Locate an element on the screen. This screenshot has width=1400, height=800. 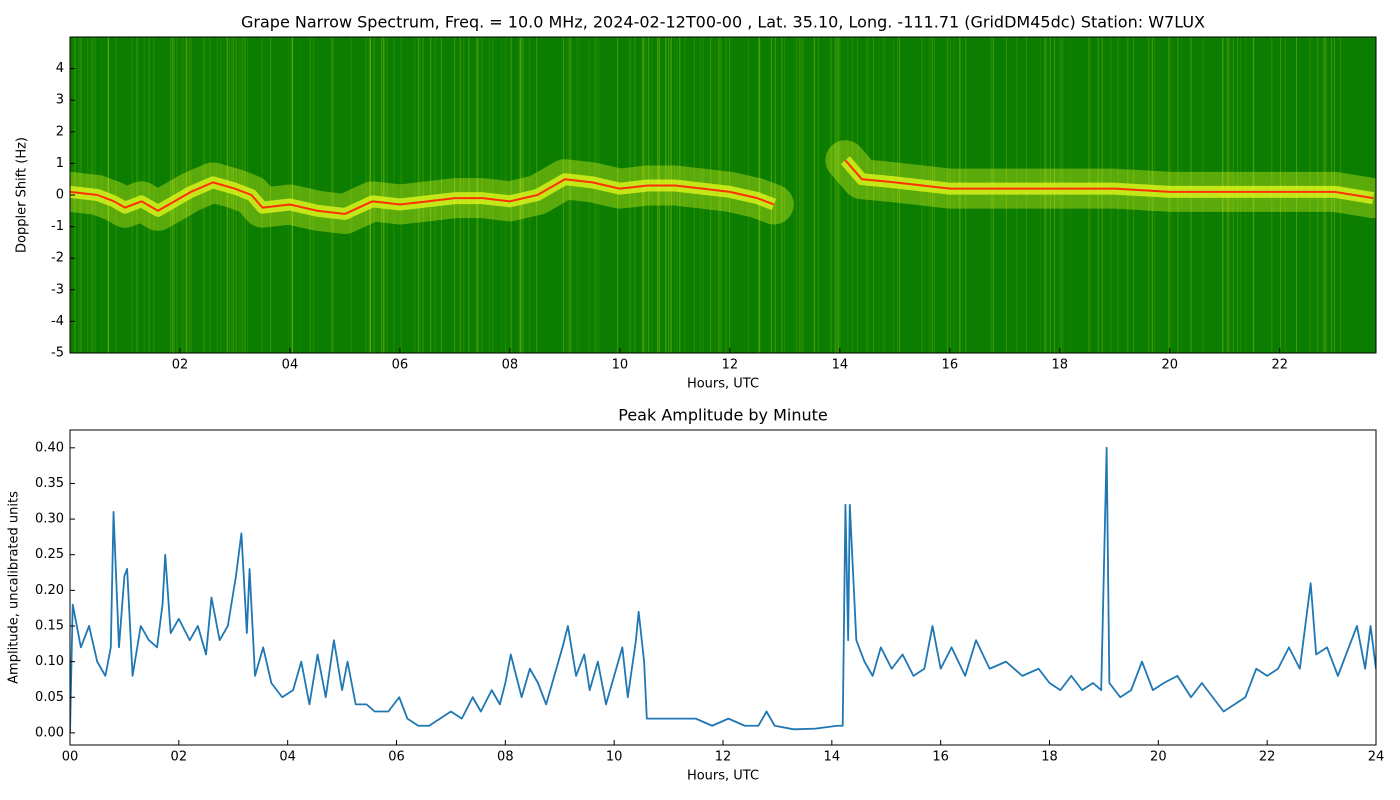
y-tick-label: -5 is located at coordinates (57, 353).